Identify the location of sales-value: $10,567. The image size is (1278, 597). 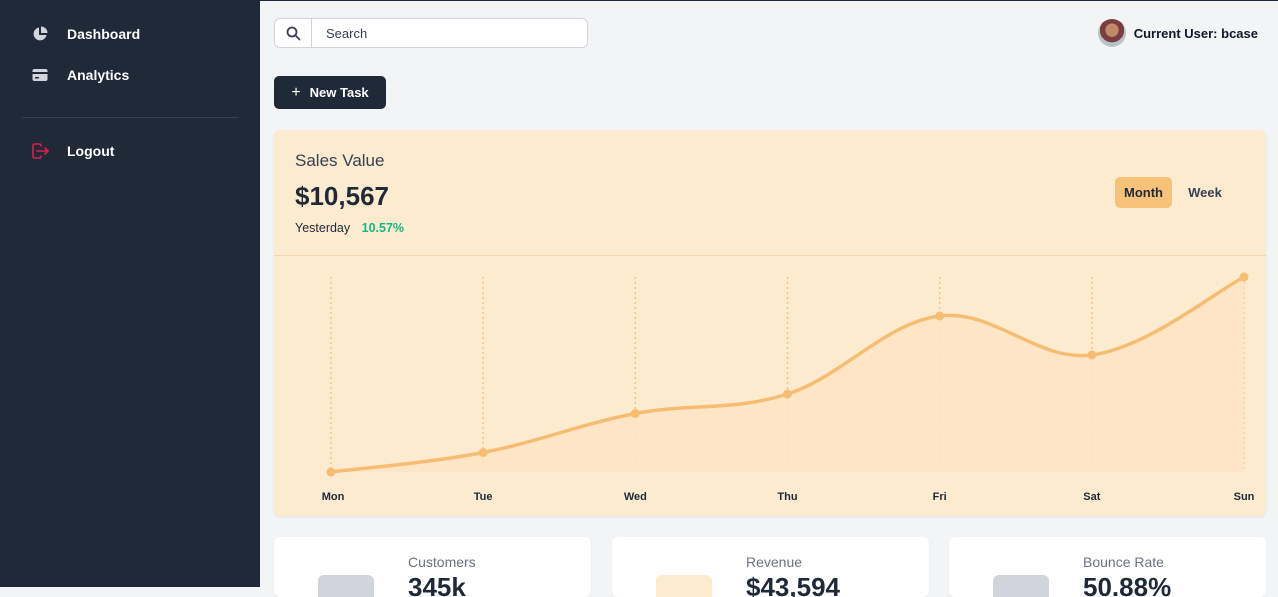
(342, 196).